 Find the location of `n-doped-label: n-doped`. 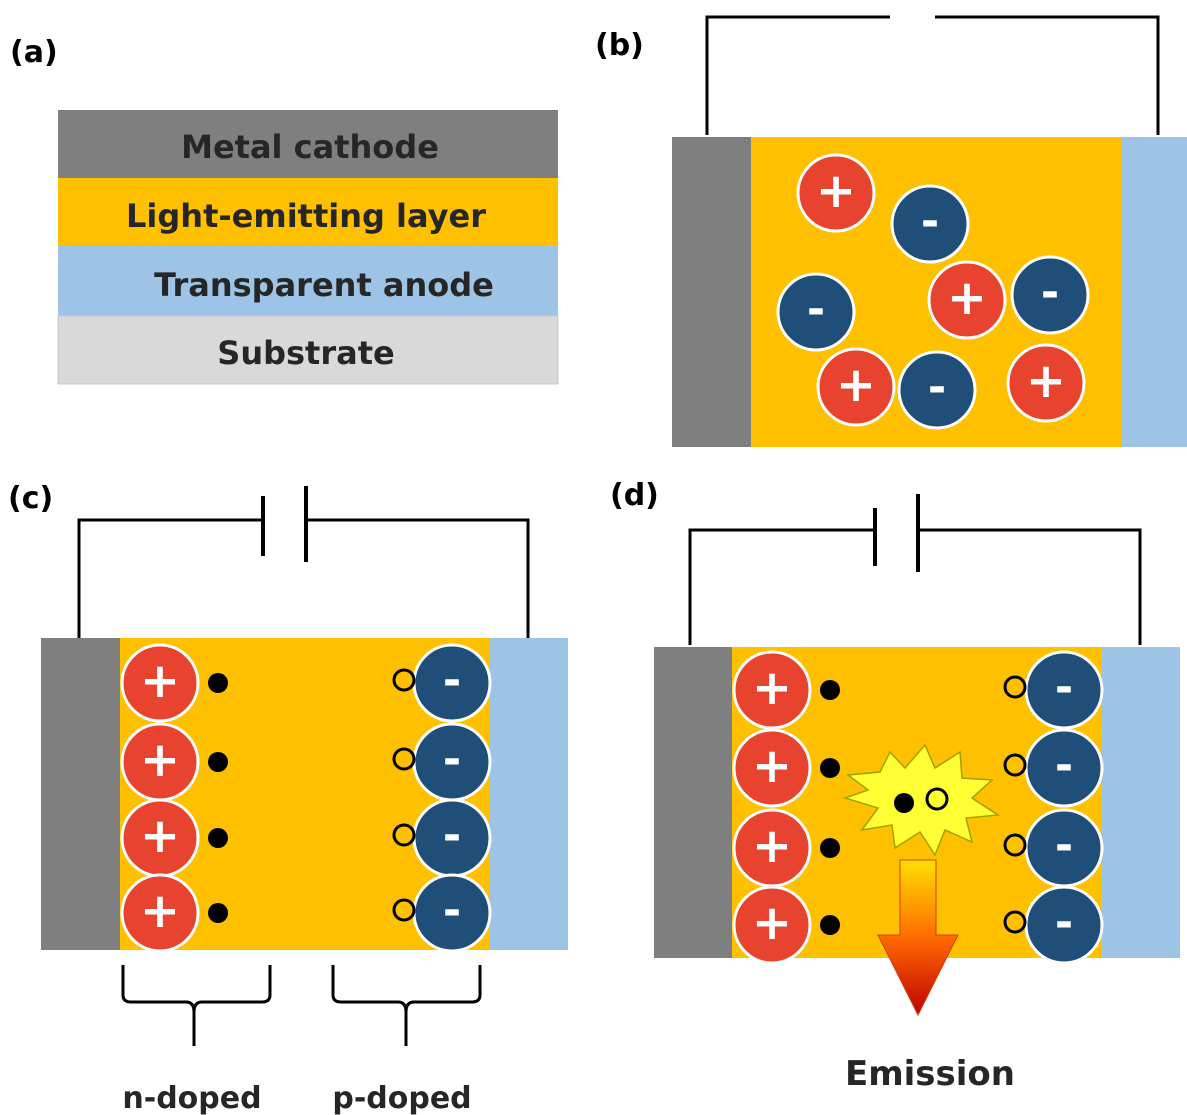

n-doped-label: n-doped is located at coordinates (191, 1098).